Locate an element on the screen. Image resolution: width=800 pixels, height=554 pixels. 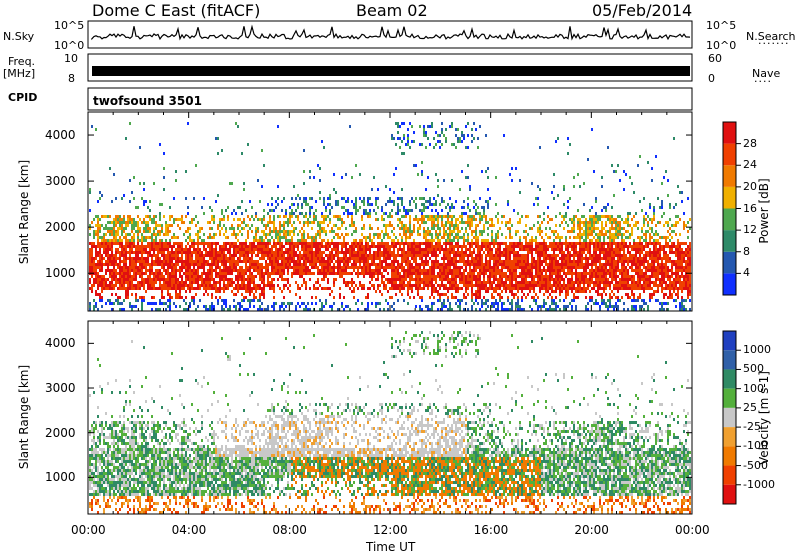
frequency-trace is located at coordinates (391, 71).